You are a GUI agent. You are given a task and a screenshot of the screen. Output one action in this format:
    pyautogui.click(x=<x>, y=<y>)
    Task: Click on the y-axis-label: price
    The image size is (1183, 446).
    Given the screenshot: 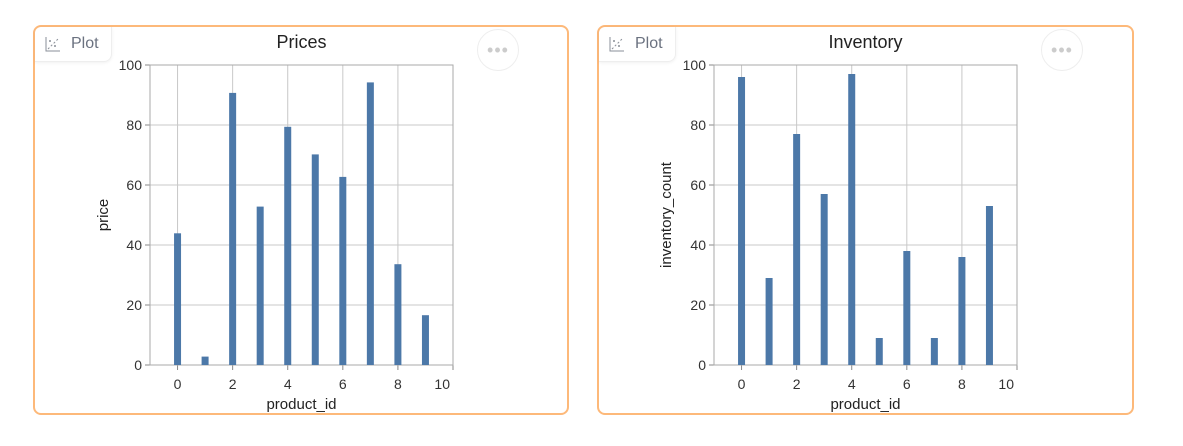 What is the action you would take?
    pyautogui.click(x=103, y=215)
    